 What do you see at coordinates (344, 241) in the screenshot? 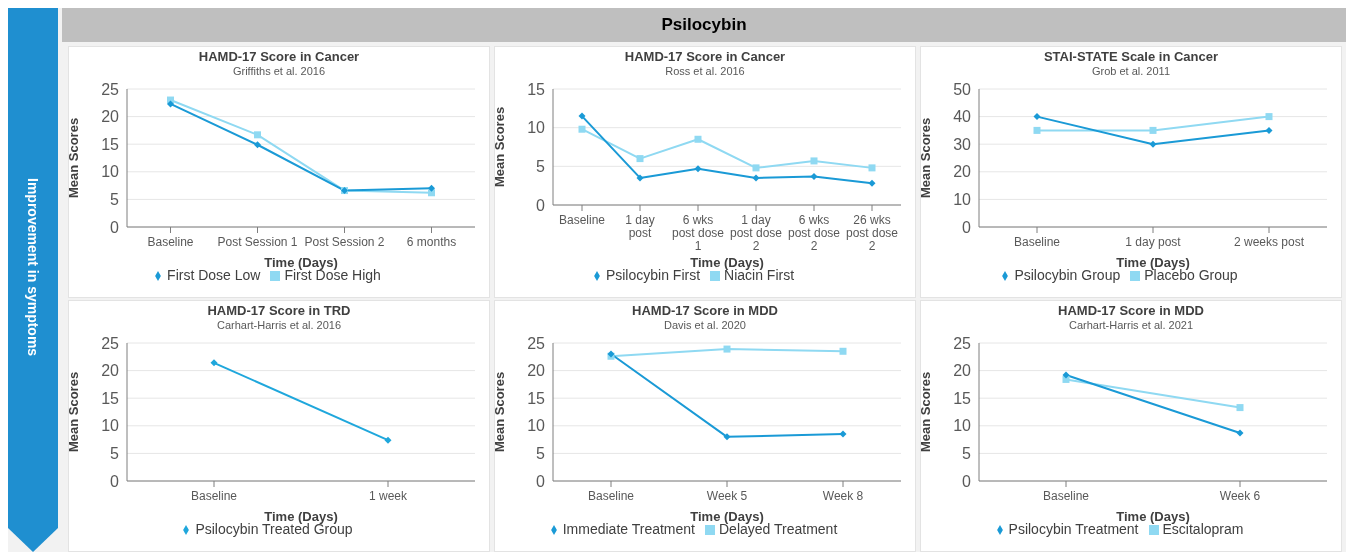
I see `x-tick-label: Post Session 2` at bounding box center [344, 241].